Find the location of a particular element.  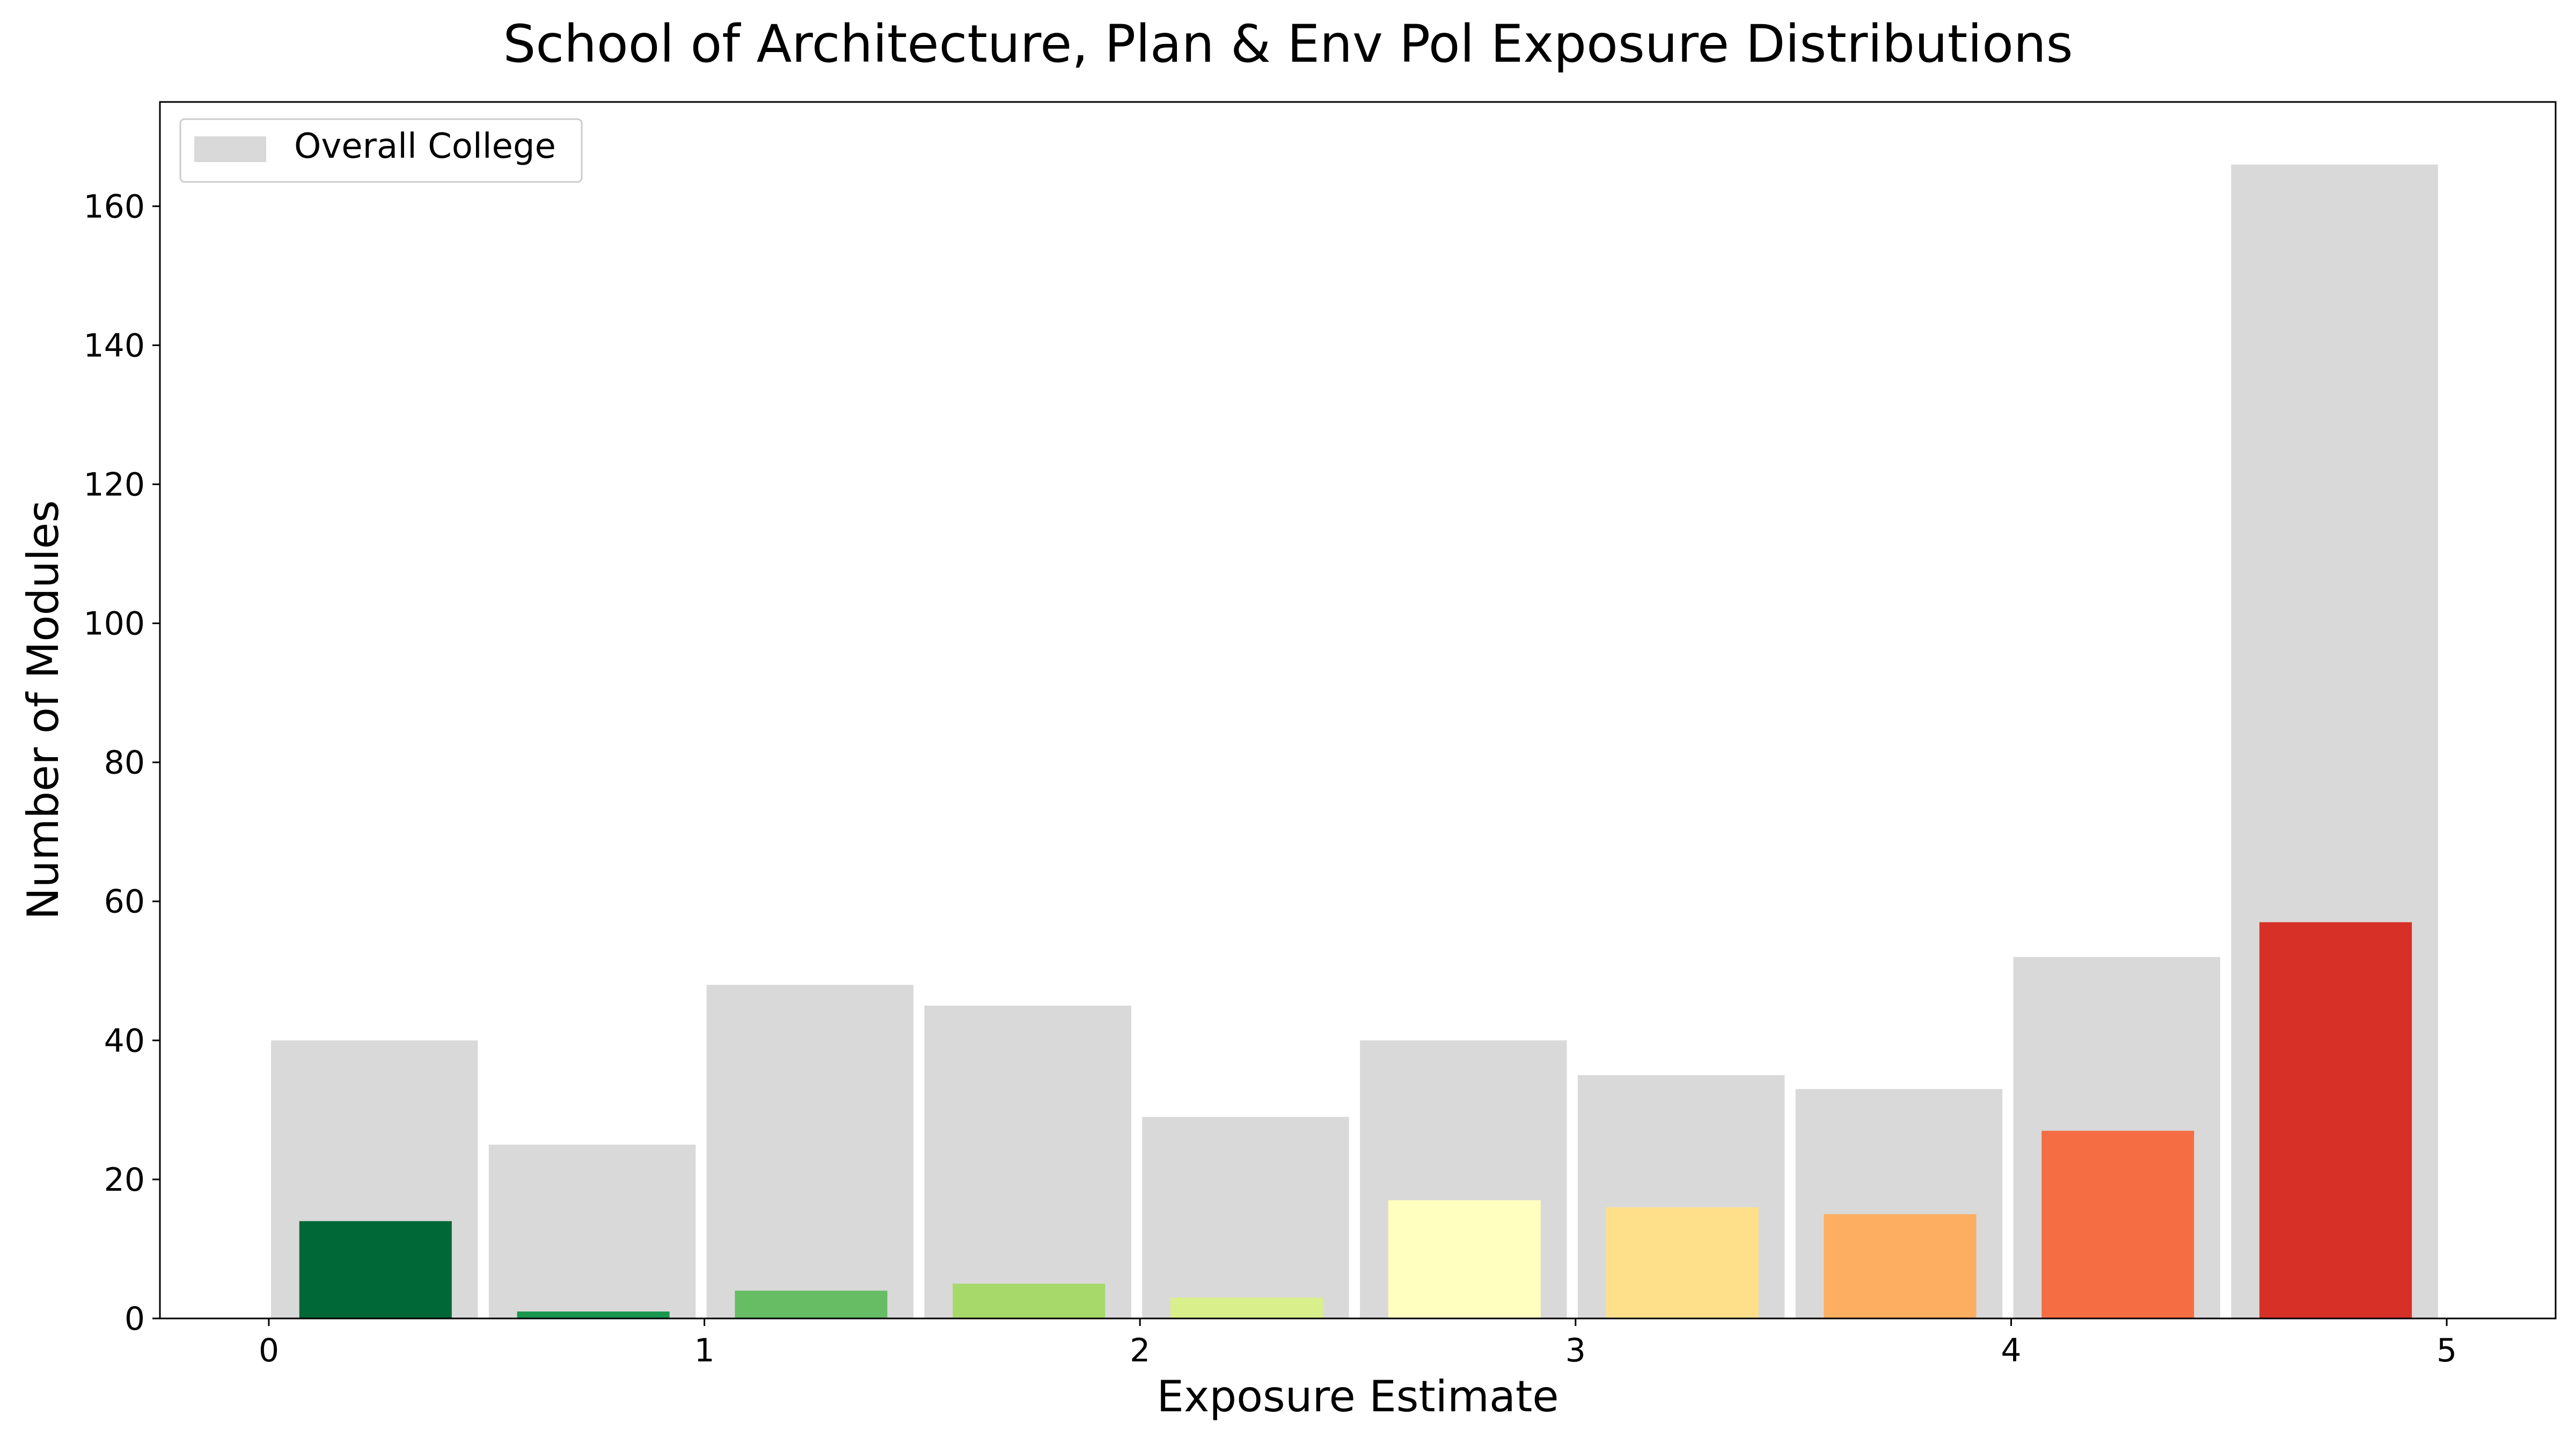

legend-swatch-overall-college is located at coordinates (230, 149).